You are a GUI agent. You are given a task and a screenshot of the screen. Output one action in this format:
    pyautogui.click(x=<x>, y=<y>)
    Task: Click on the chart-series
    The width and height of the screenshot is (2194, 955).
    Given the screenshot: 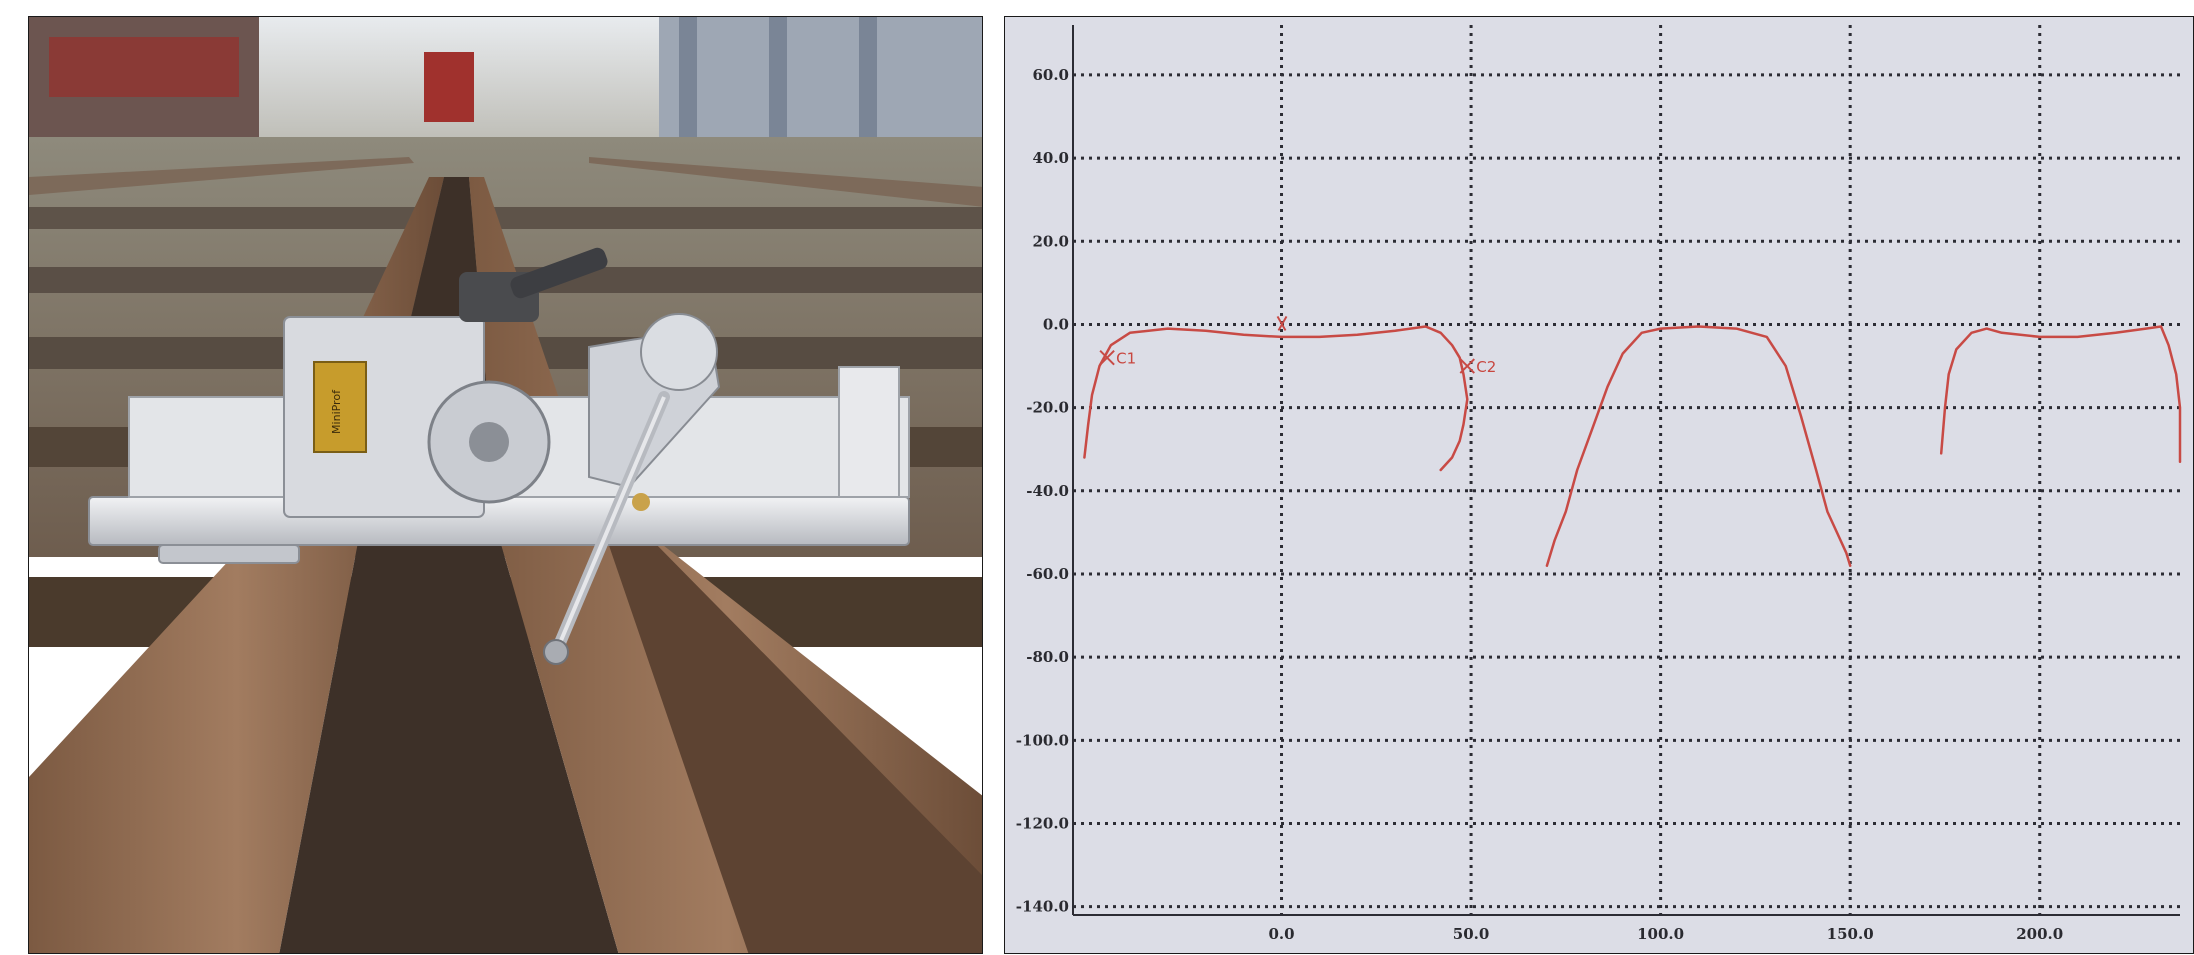 What is the action you would take?
    pyautogui.click(x=1632, y=446)
    